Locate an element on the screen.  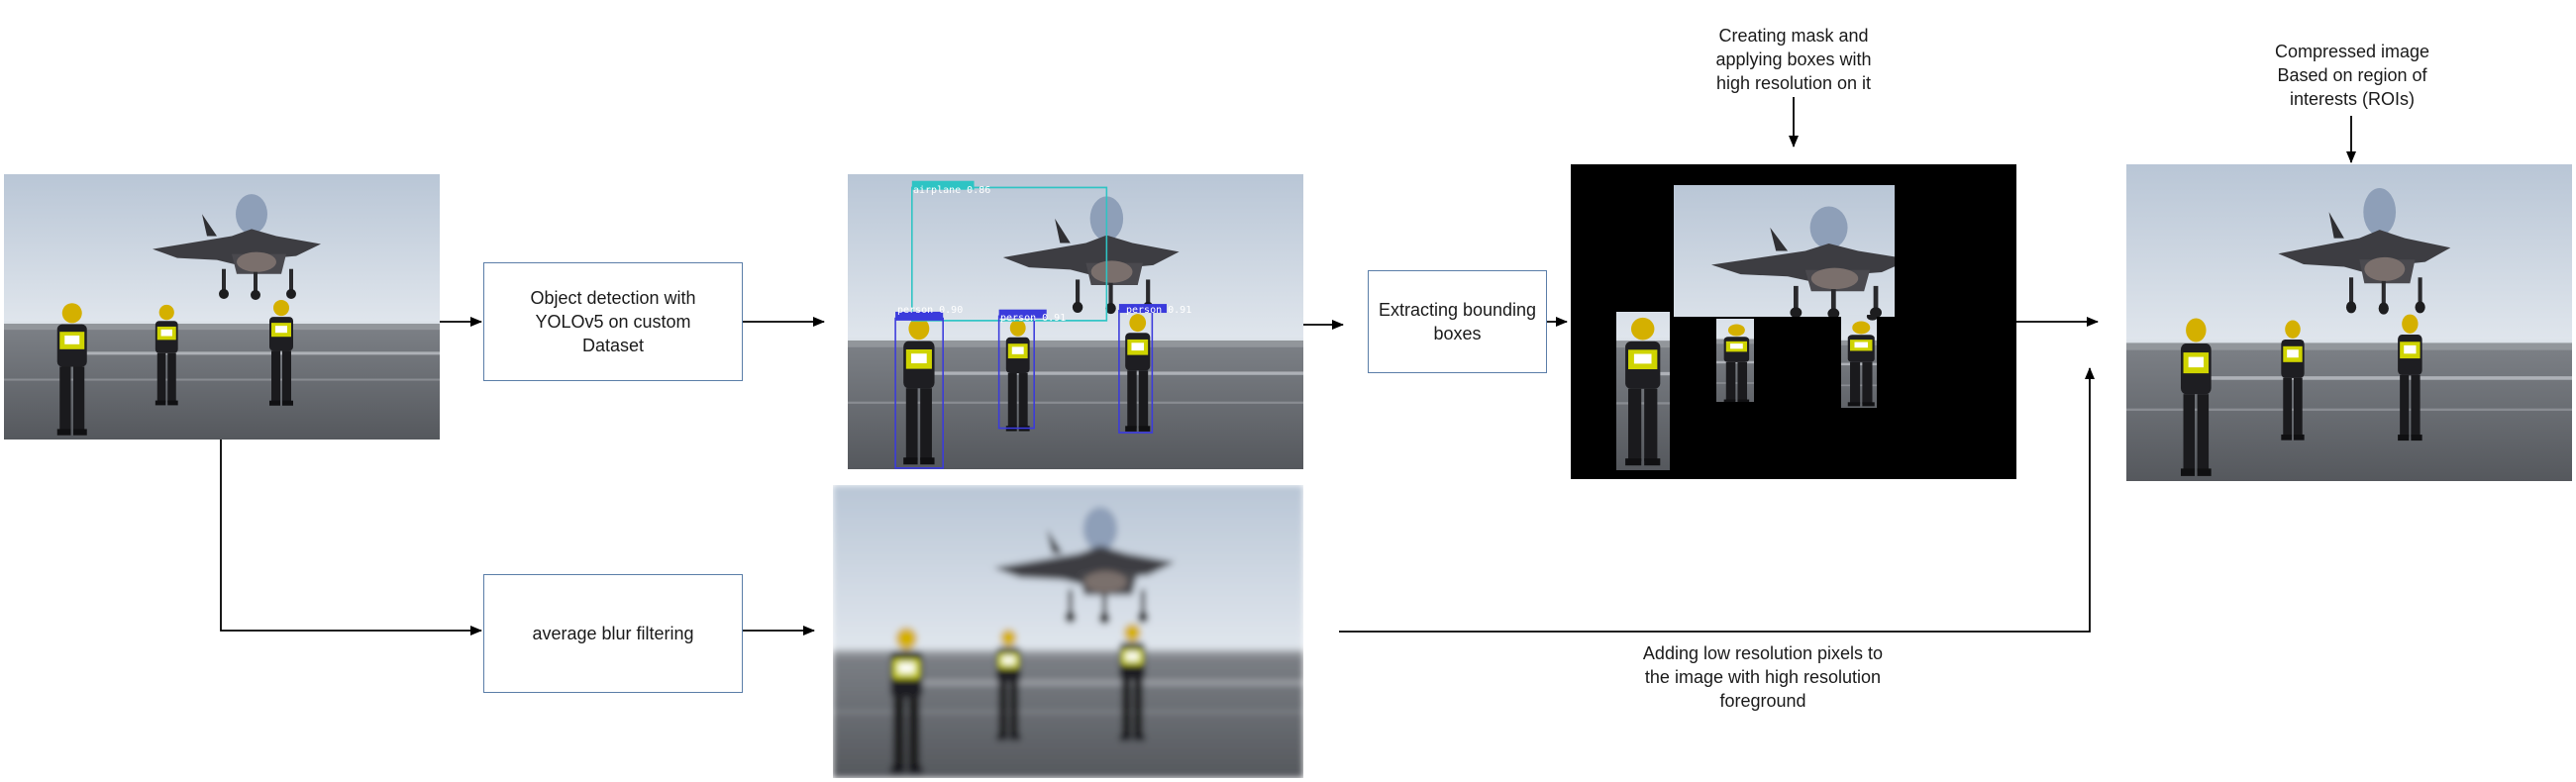
input-image is located at coordinates (222, 307).